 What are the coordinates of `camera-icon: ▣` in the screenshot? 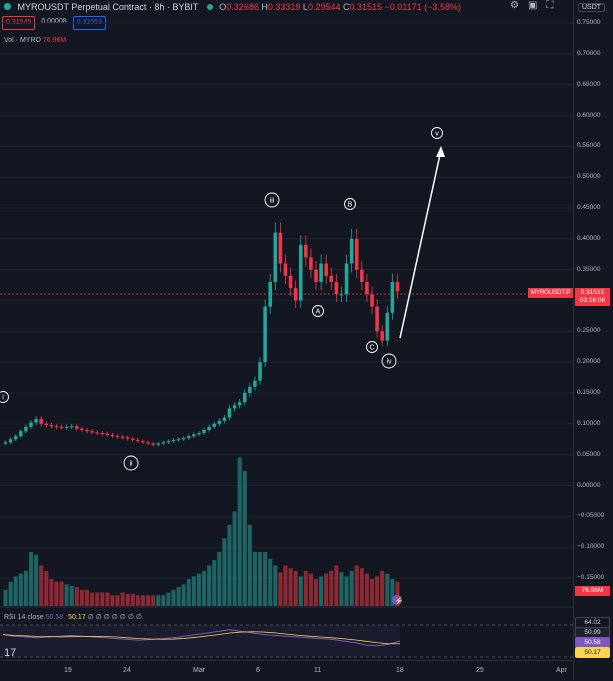 It's located at (537, 5).